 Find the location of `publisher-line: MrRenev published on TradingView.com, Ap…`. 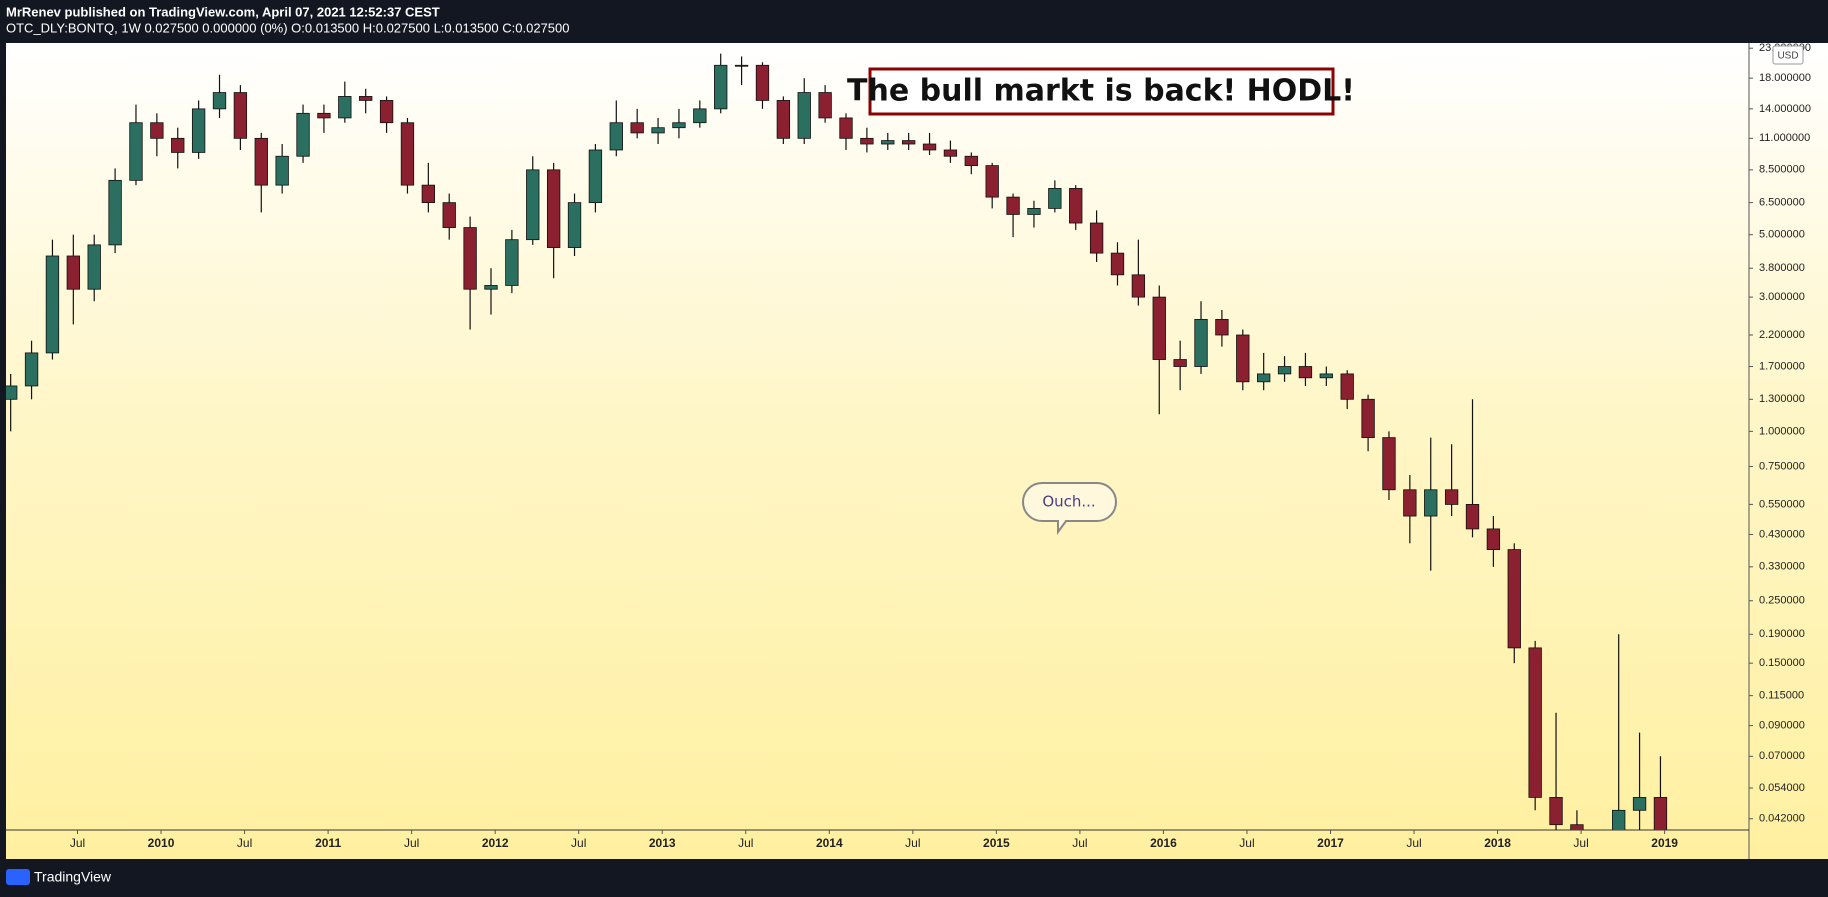

publisher-line: MrRenev published on TradingView.com, Ap… is located at coordinates (223, 11).